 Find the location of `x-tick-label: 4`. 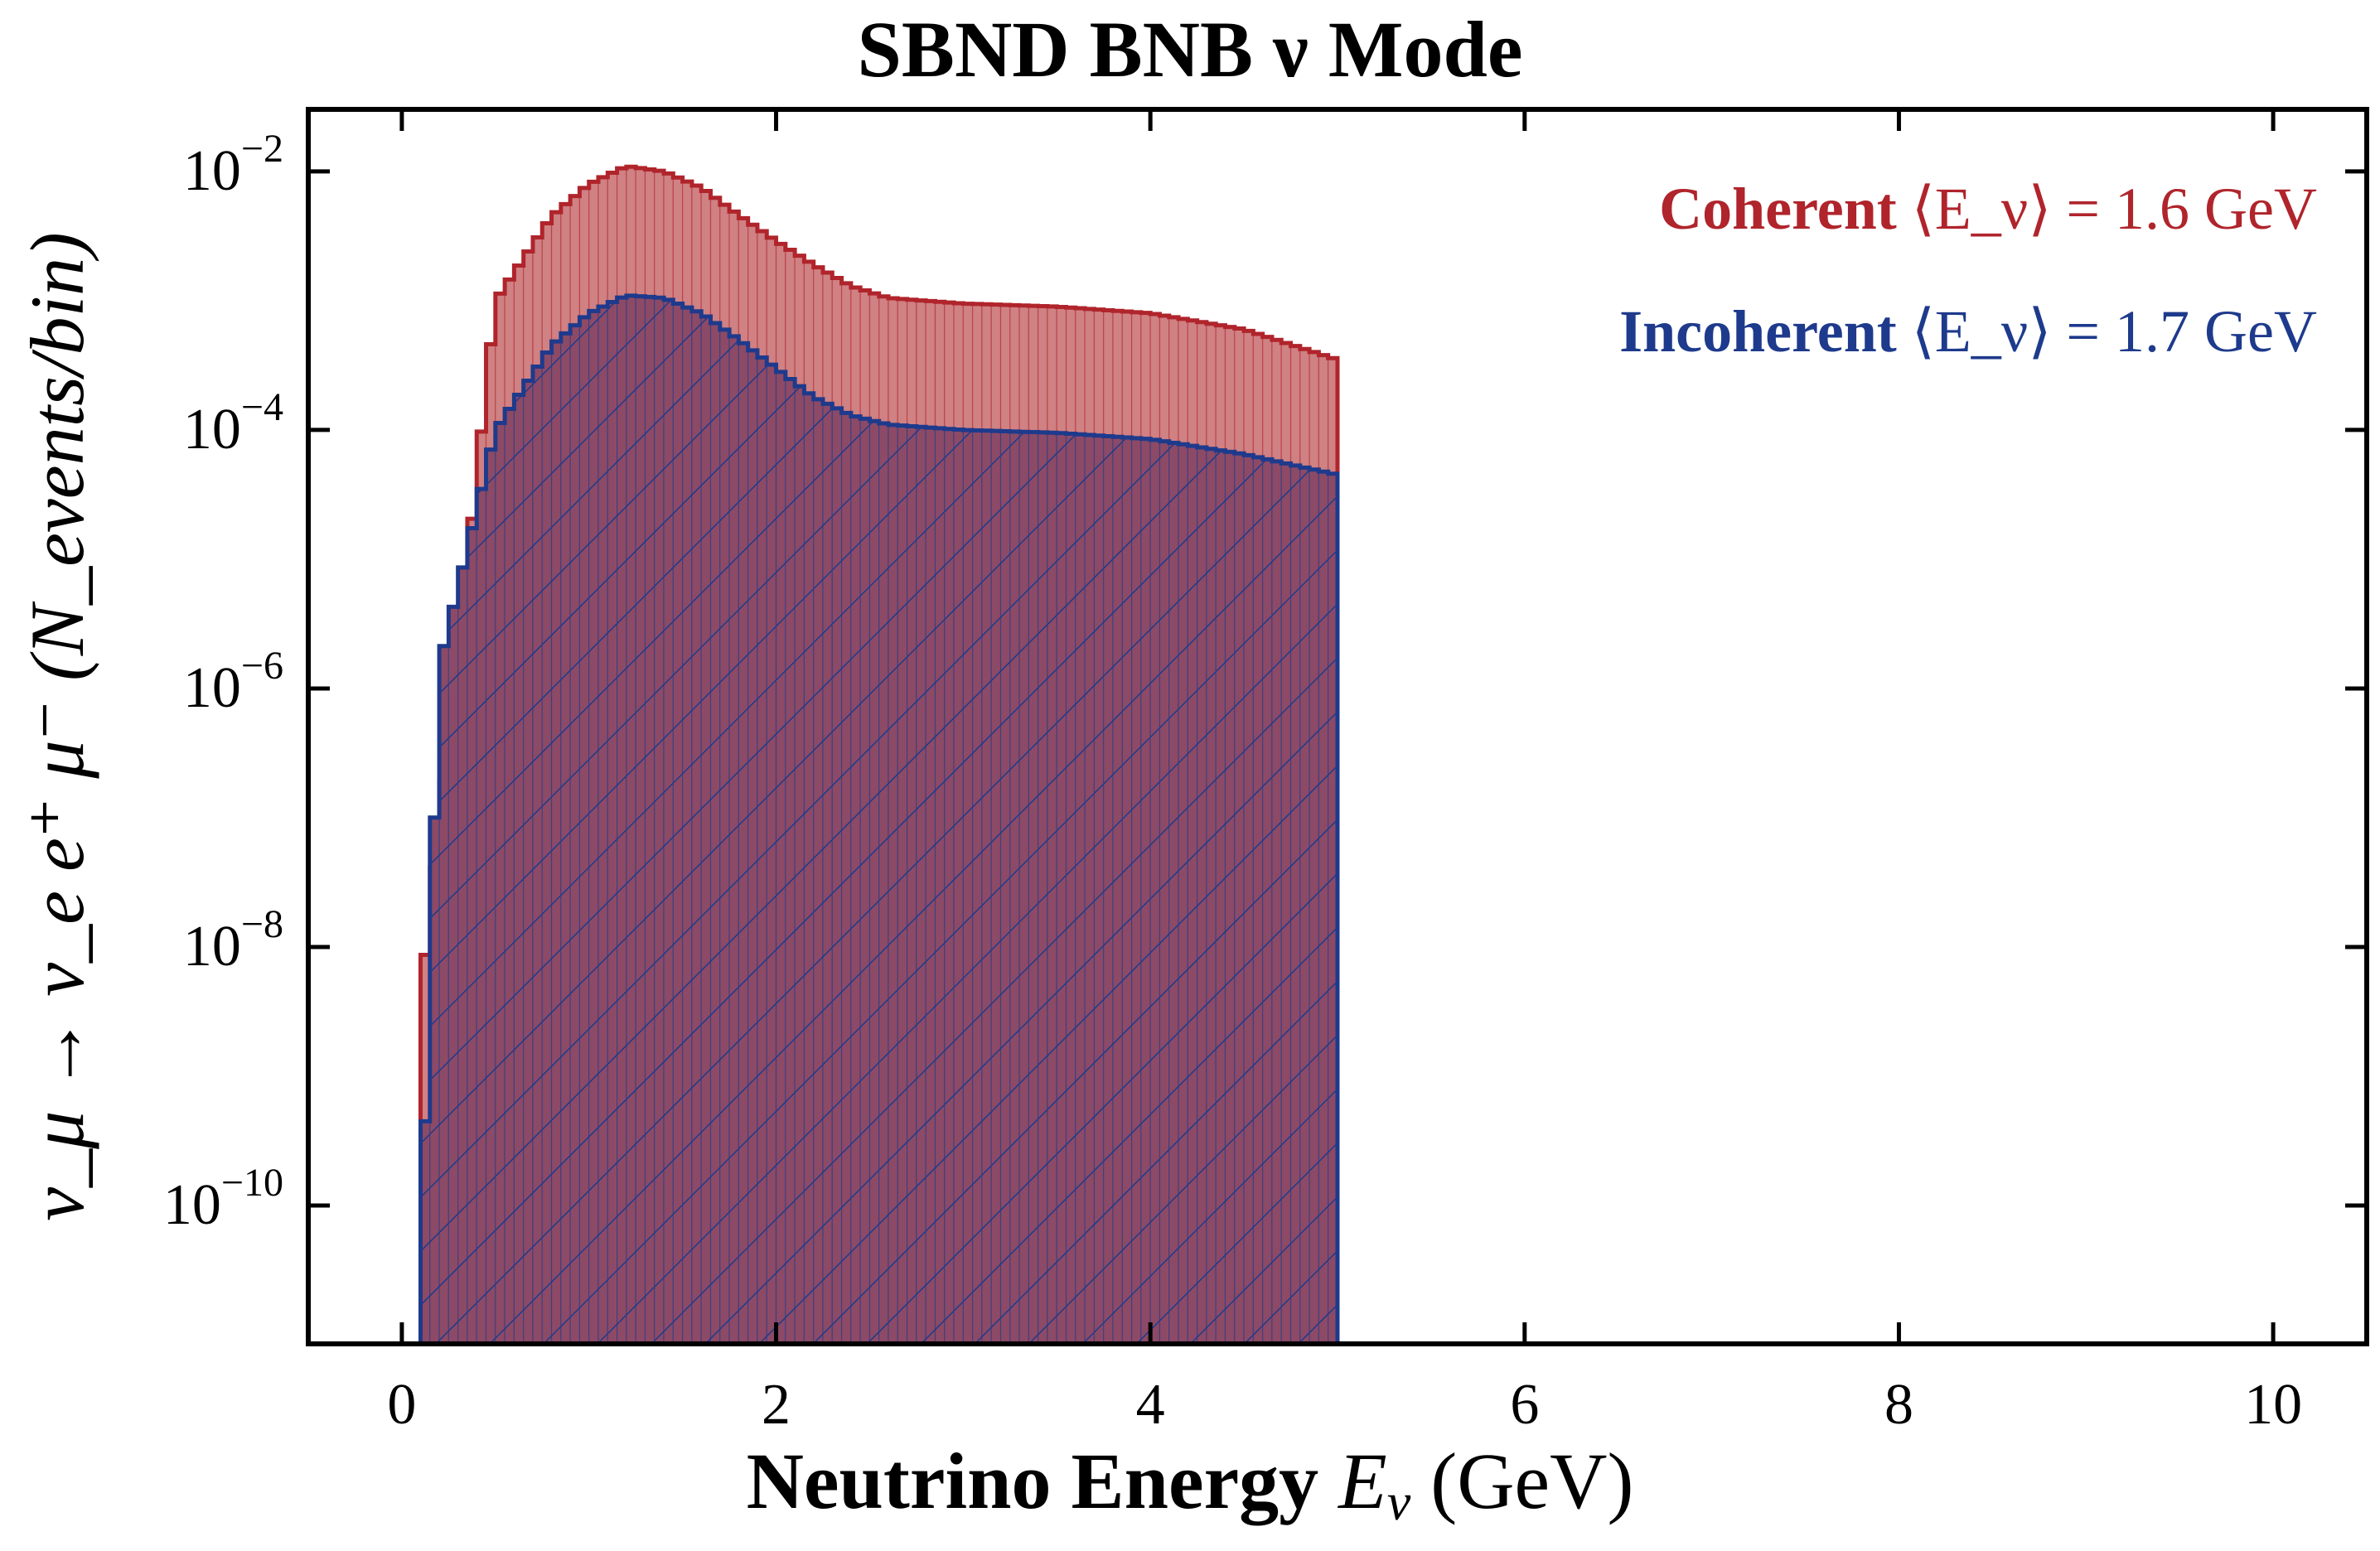

x-tick-label: 4 is located at coordinates (1150, 1405).